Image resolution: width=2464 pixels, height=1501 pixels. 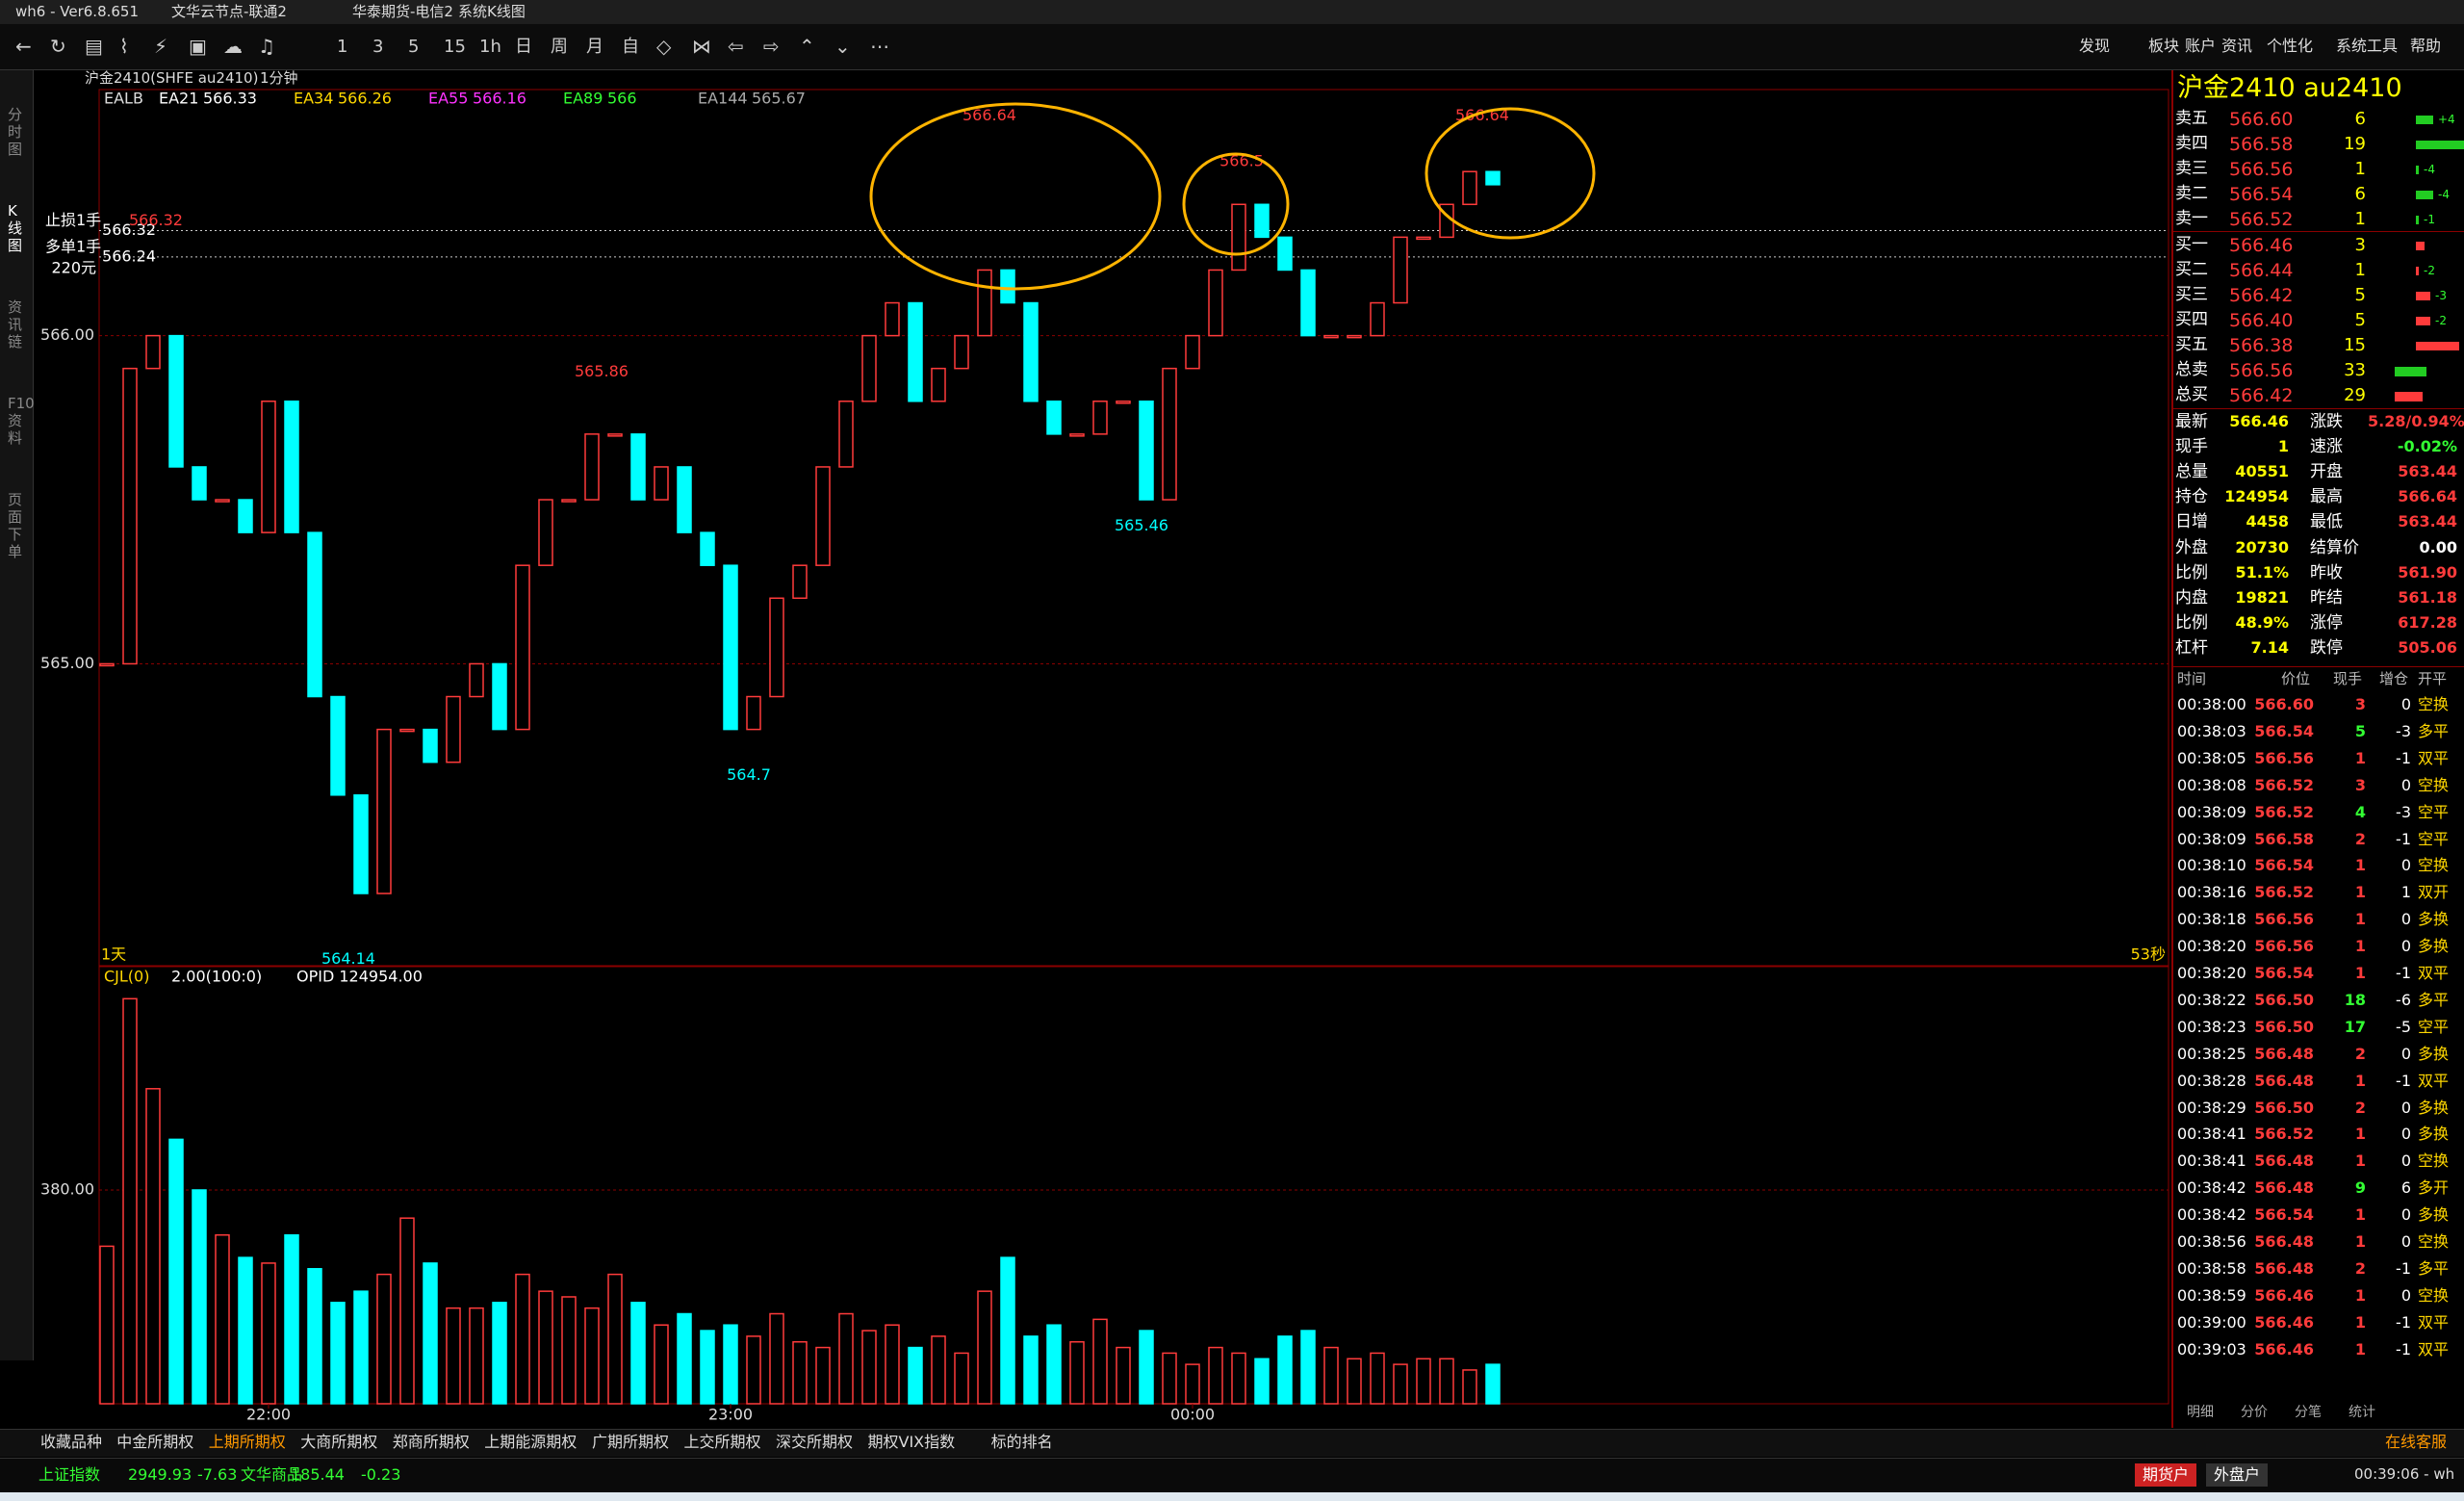 What do you see at coordinates (2261, 245) in the screenshot?
I see `book-price: 566.46` at bounding box center [2261, 245].